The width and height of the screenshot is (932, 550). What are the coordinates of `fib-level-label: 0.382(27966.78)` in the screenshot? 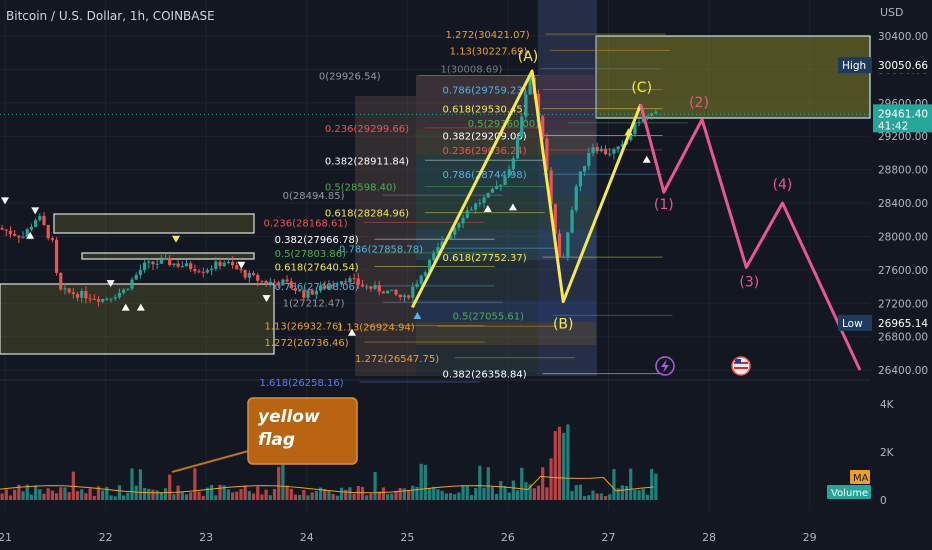 It's located at (317, 240).